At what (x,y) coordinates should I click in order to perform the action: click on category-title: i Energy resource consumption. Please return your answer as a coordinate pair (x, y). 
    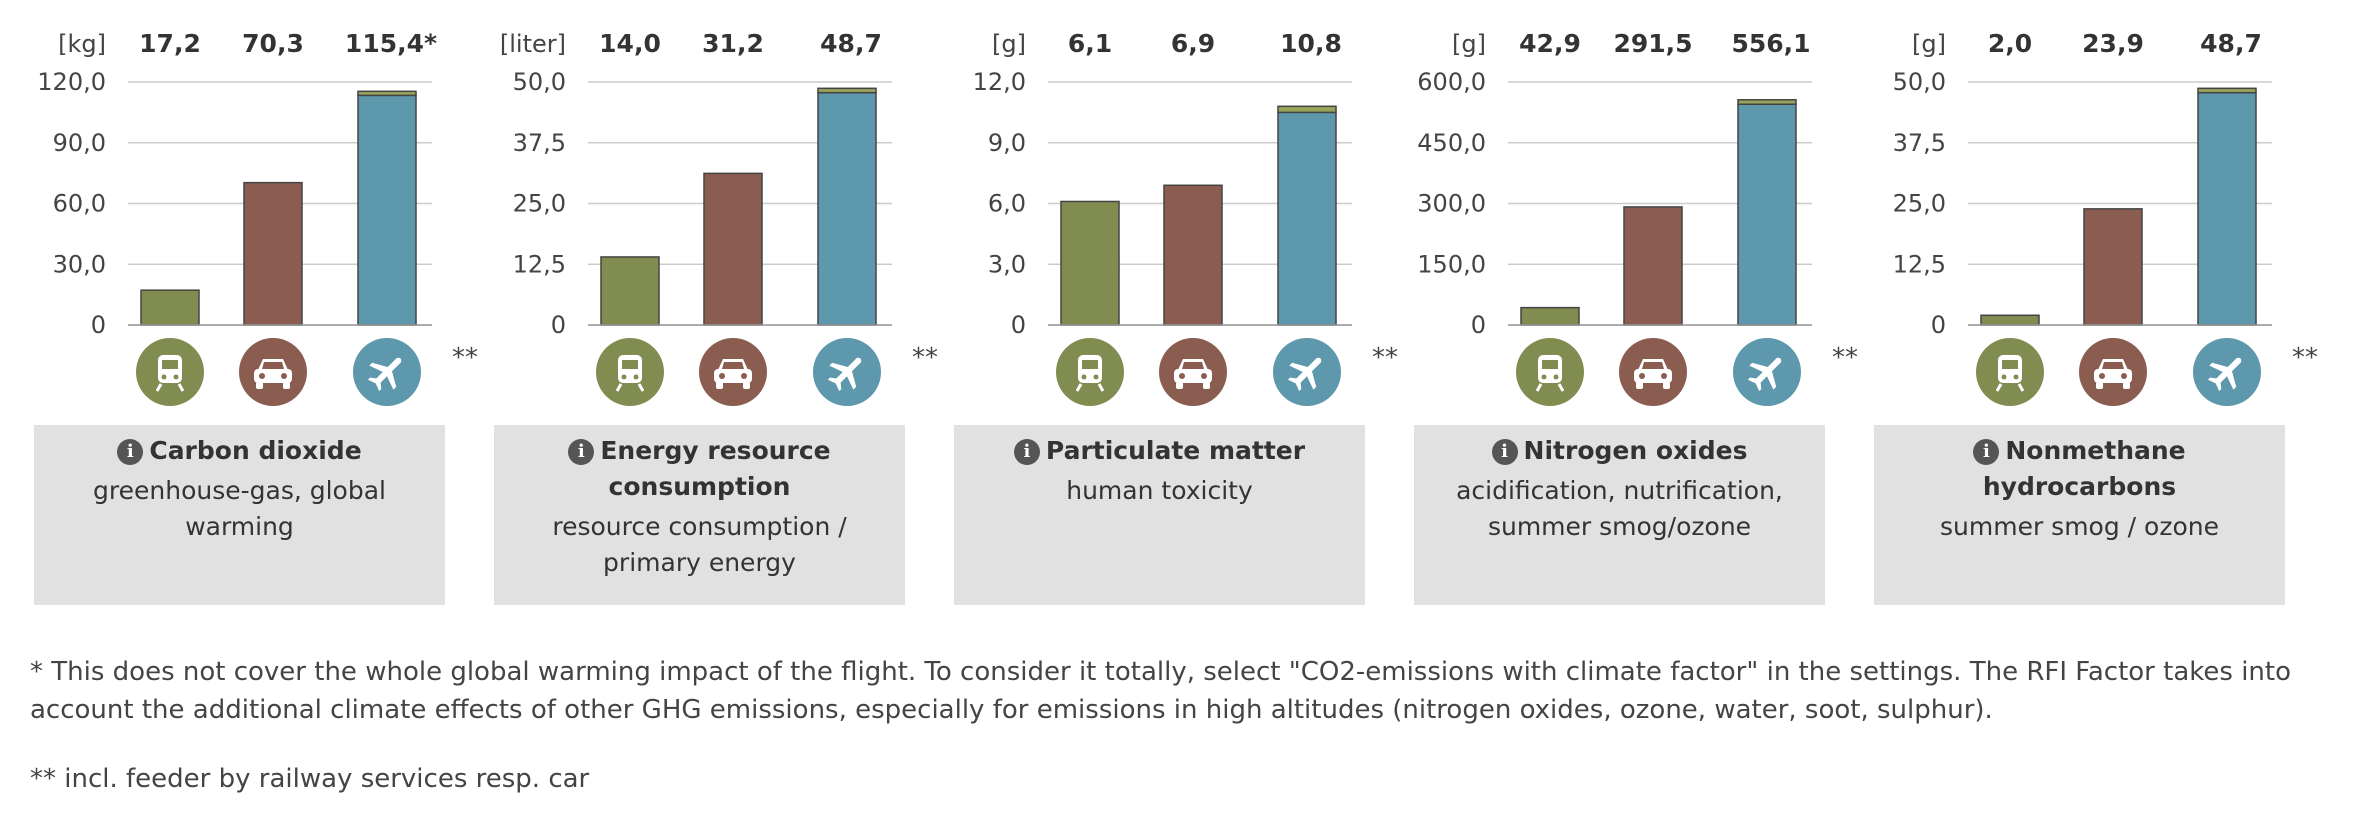
    Looking at the image, I should click on (699, 469).